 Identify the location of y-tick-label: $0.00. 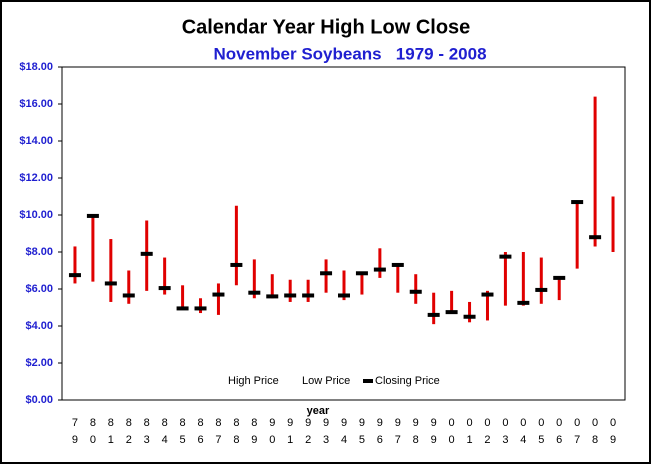
(39, 400).